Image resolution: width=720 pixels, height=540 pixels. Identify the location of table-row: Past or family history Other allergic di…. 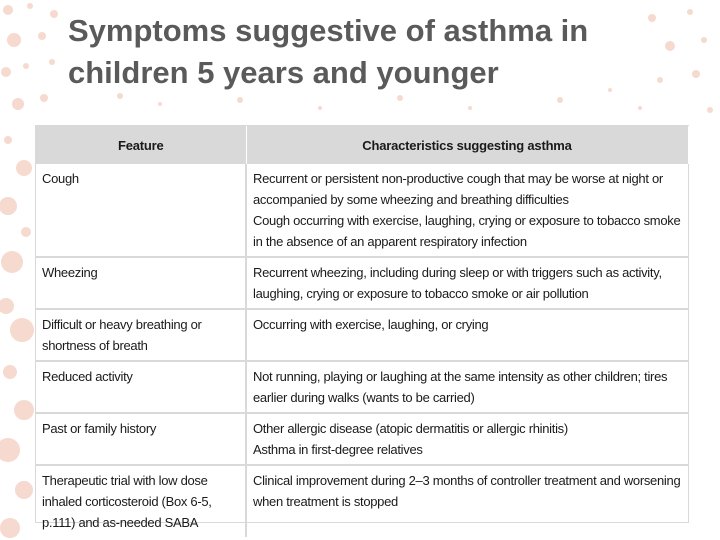
(362, 439).